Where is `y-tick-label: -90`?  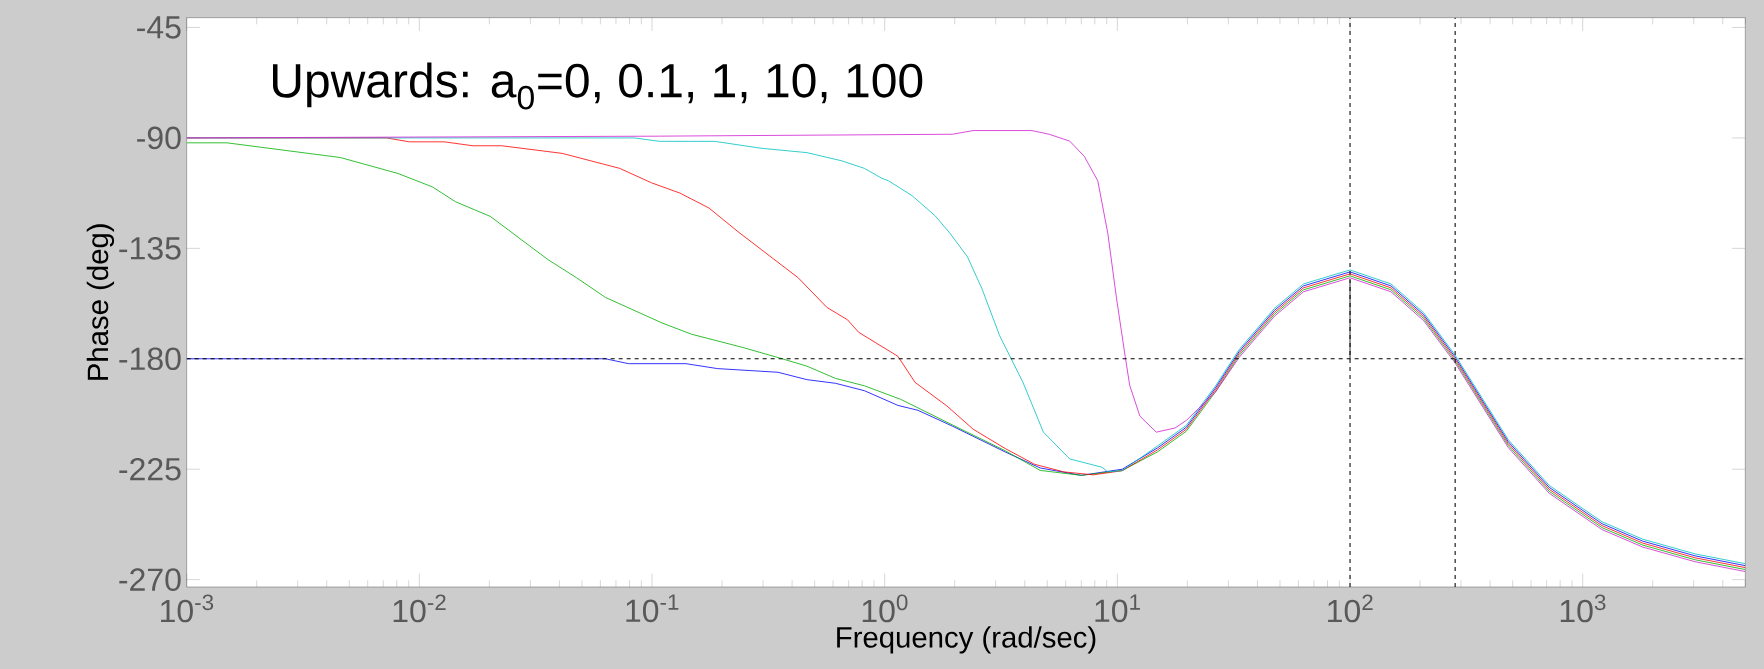
y-tick-label: -90 is located at coordinates (159, 138).